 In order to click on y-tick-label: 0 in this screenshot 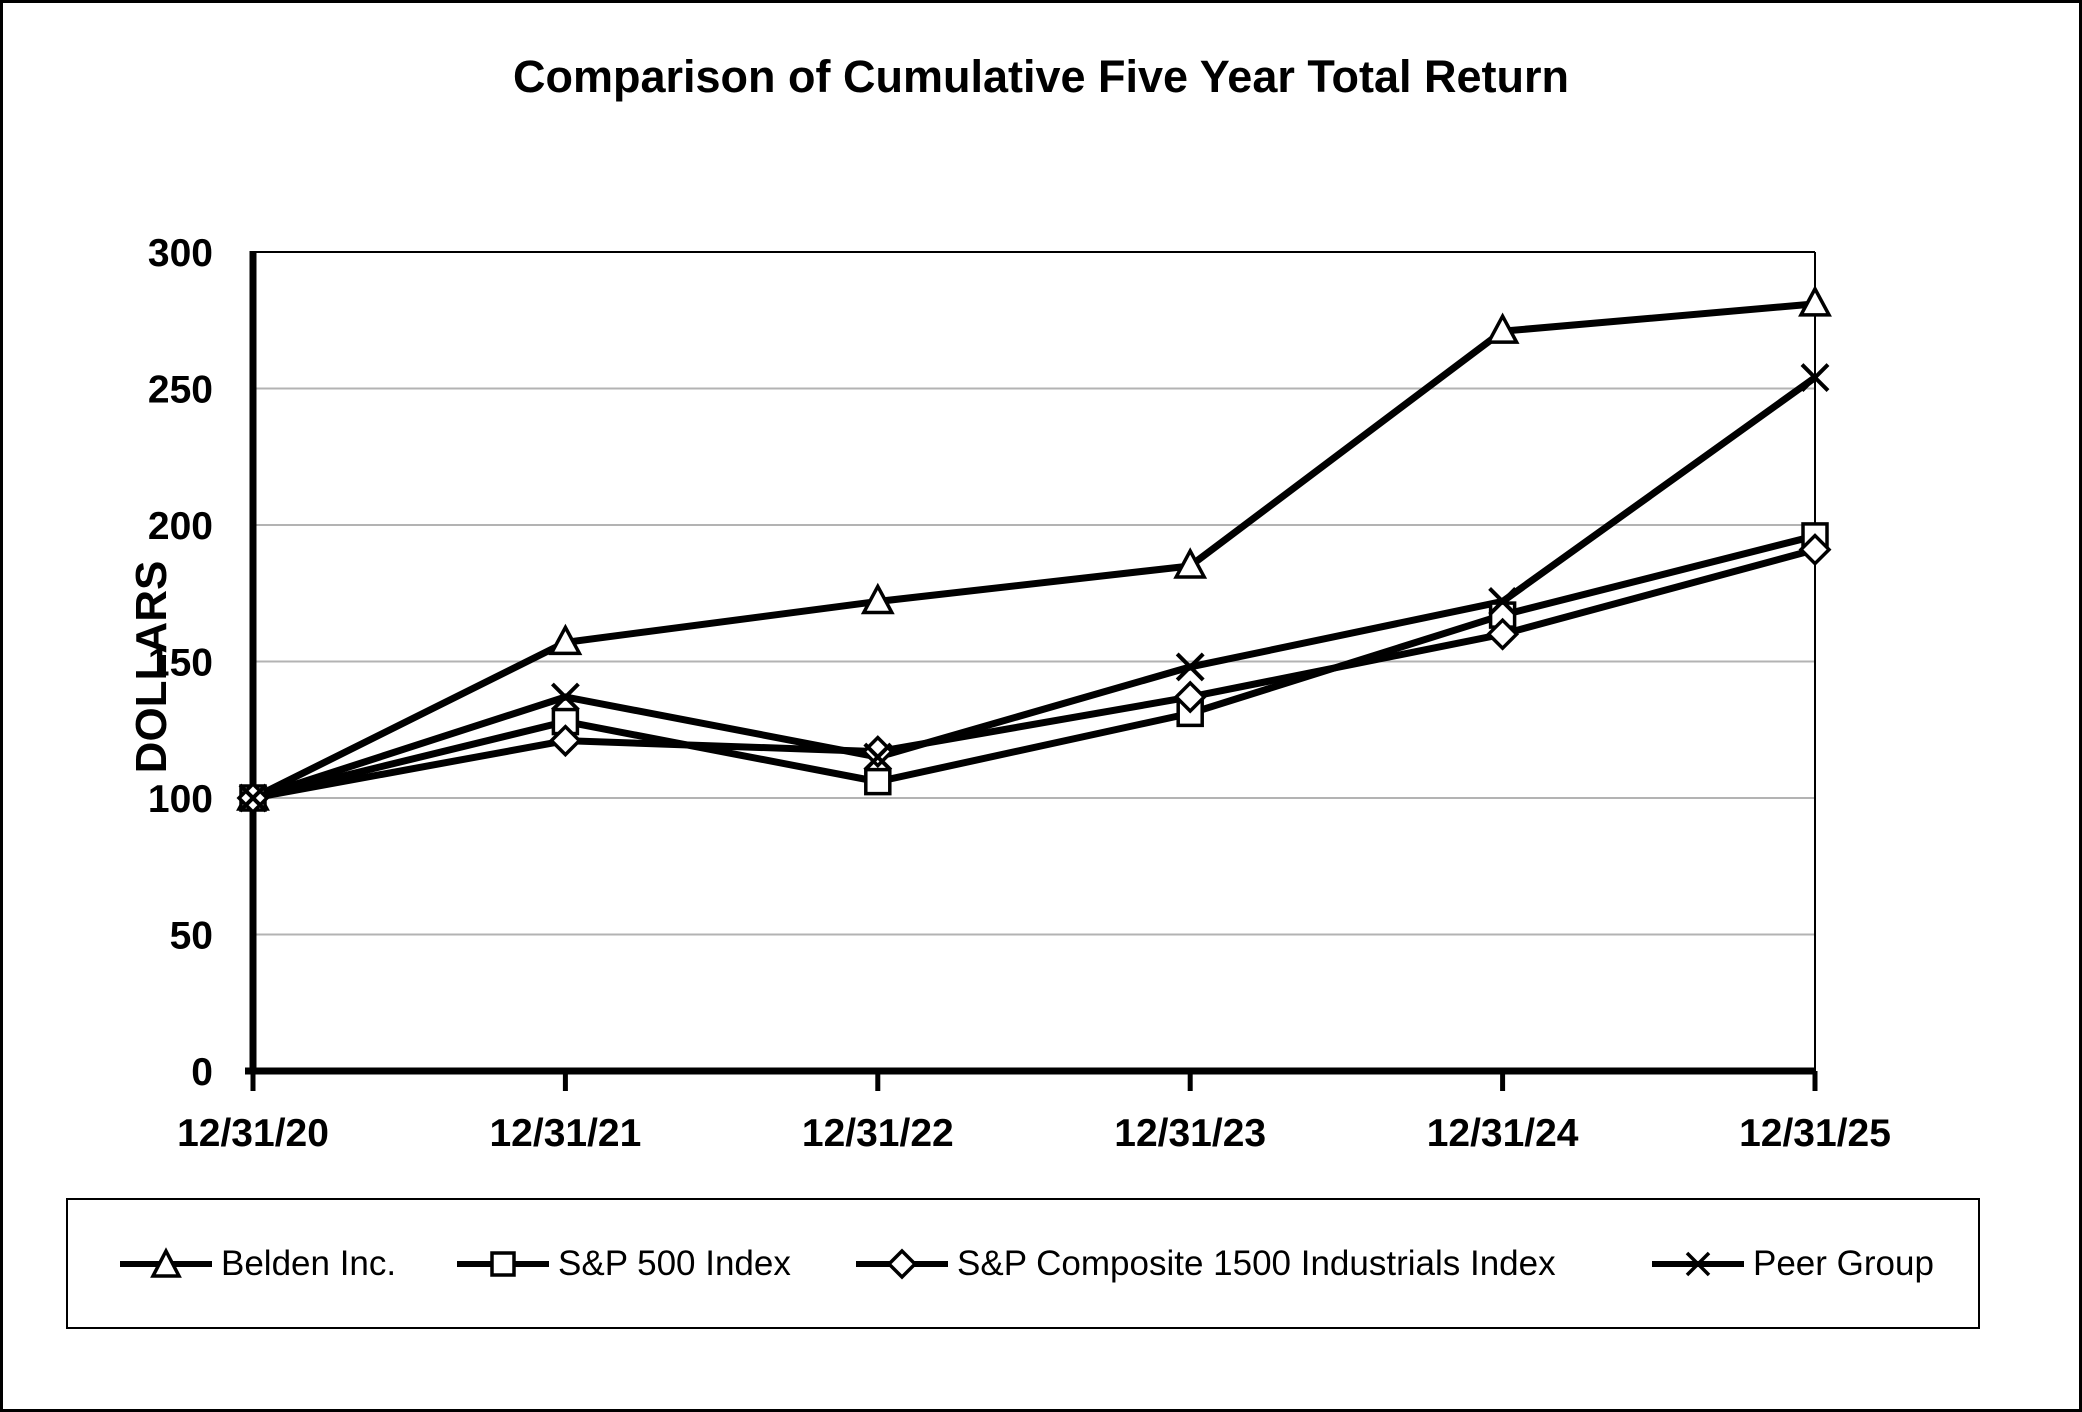, I will do `click(202, 1072)`.